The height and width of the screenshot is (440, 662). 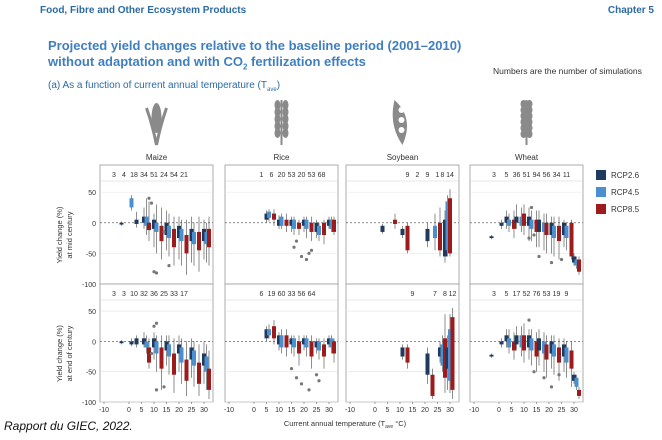 What do you see at coordinates (281, 122) in the screenshot?
I see `rice-icon` at bounding box center [281, 122].